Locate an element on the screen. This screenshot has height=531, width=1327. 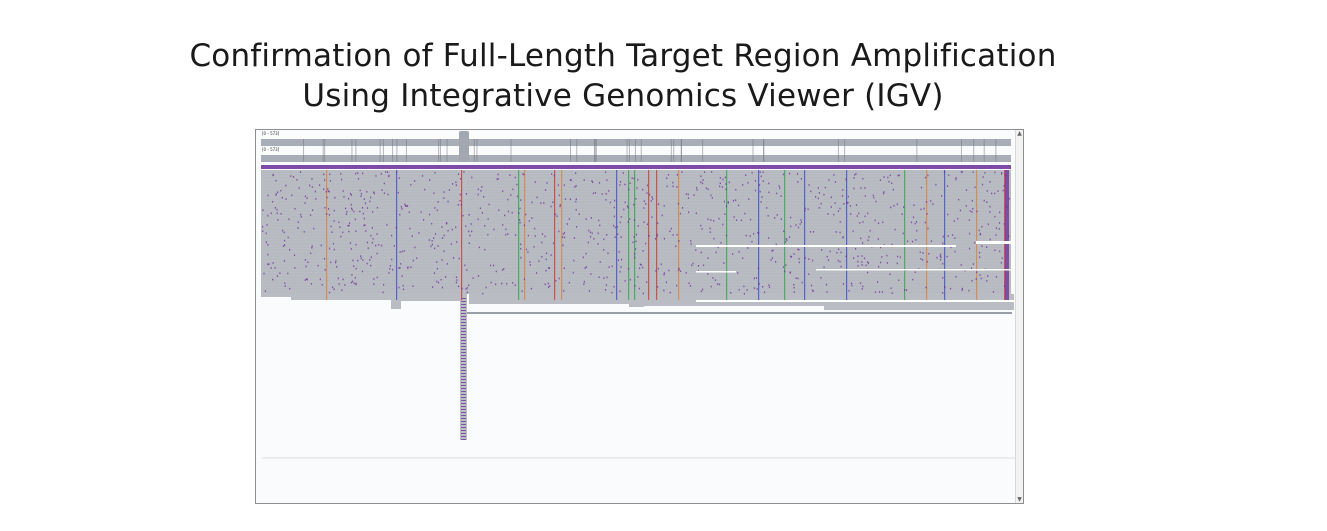
scroll-up-icon: ▲ is located at coordinates (1019, 133).